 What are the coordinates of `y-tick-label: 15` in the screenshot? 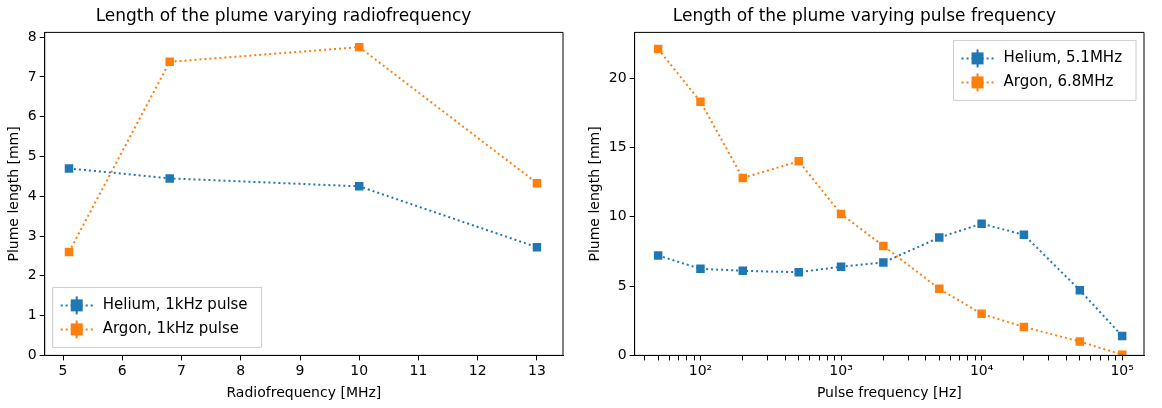 It's located at (617, 146).